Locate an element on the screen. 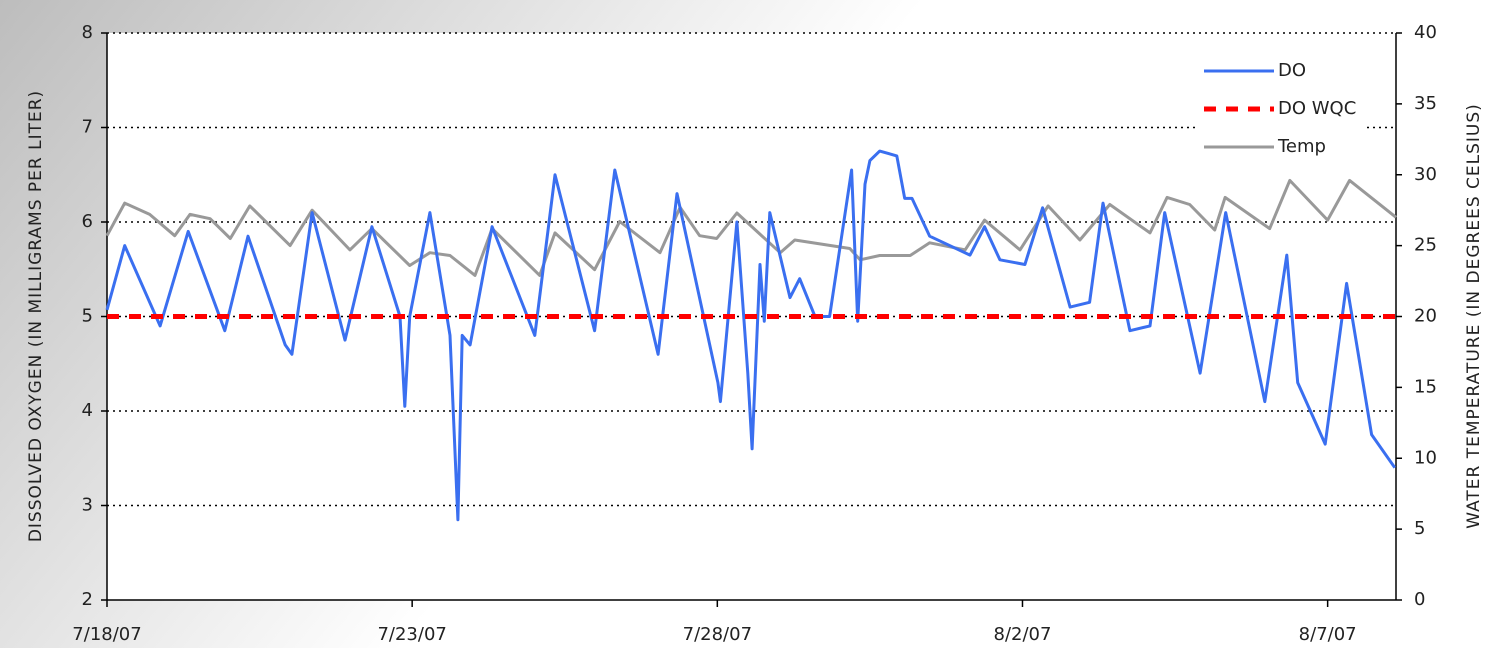  y2-tick-label: 15 is located at coordinates (1425, 386).